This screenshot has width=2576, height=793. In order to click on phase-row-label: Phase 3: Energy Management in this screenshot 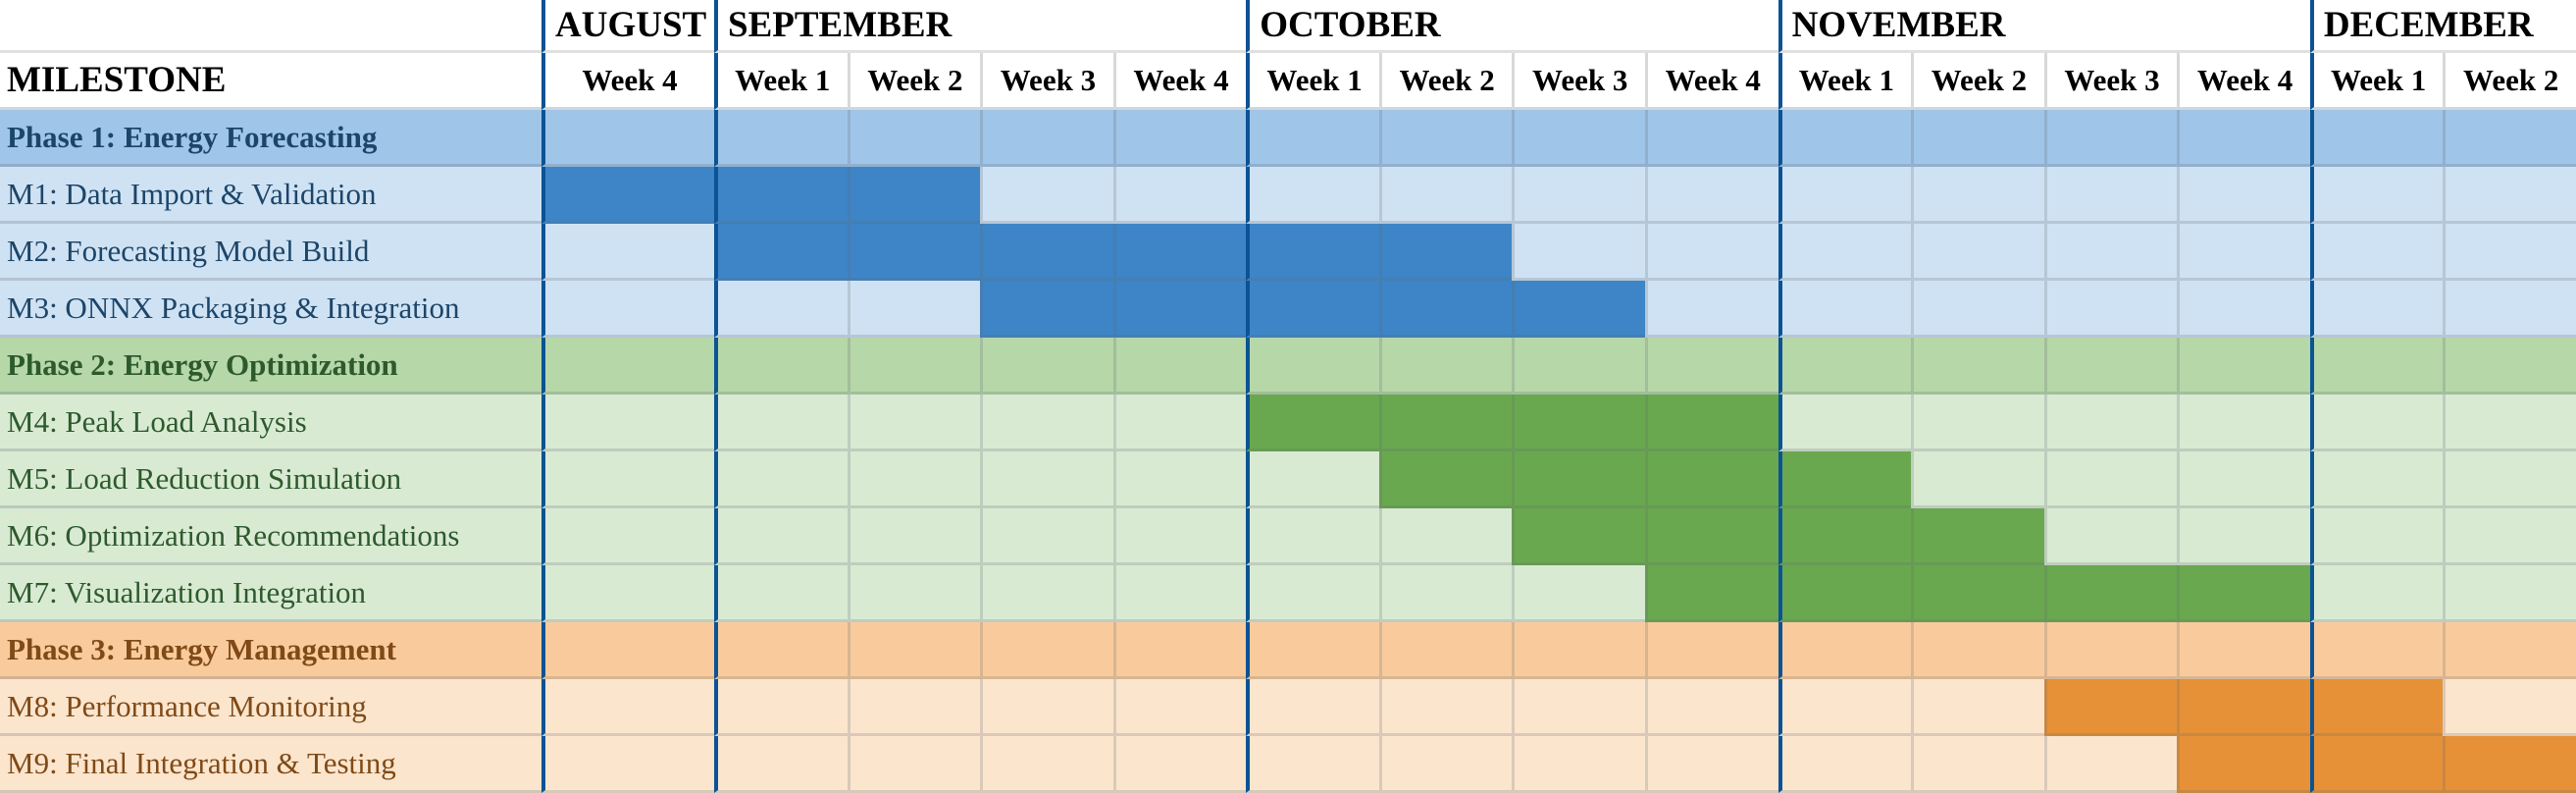, I will do `click(270, 651)`.